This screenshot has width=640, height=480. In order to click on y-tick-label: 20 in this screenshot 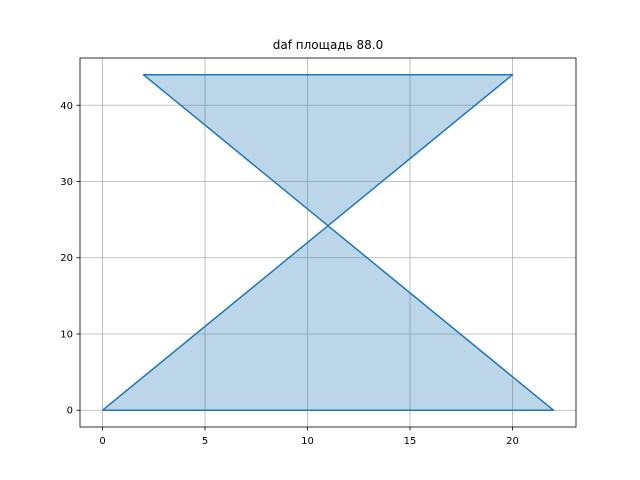, I will do `click(66, 258)`.